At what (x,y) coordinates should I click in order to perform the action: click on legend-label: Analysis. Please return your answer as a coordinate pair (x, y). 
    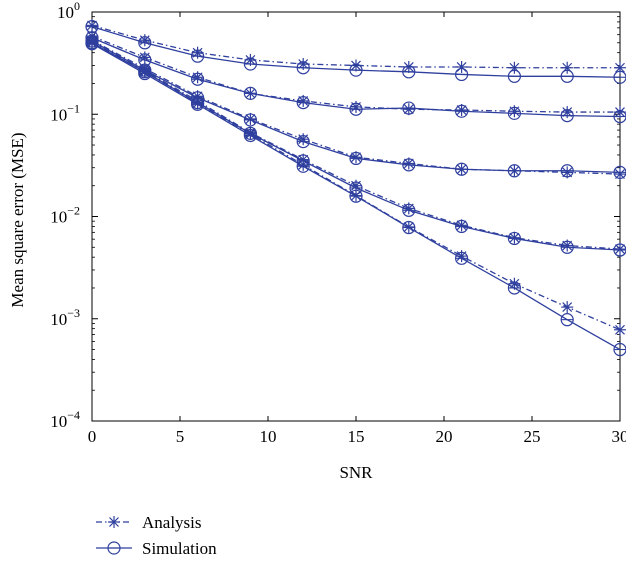
    Looking at the image, I should click on (172, 522).